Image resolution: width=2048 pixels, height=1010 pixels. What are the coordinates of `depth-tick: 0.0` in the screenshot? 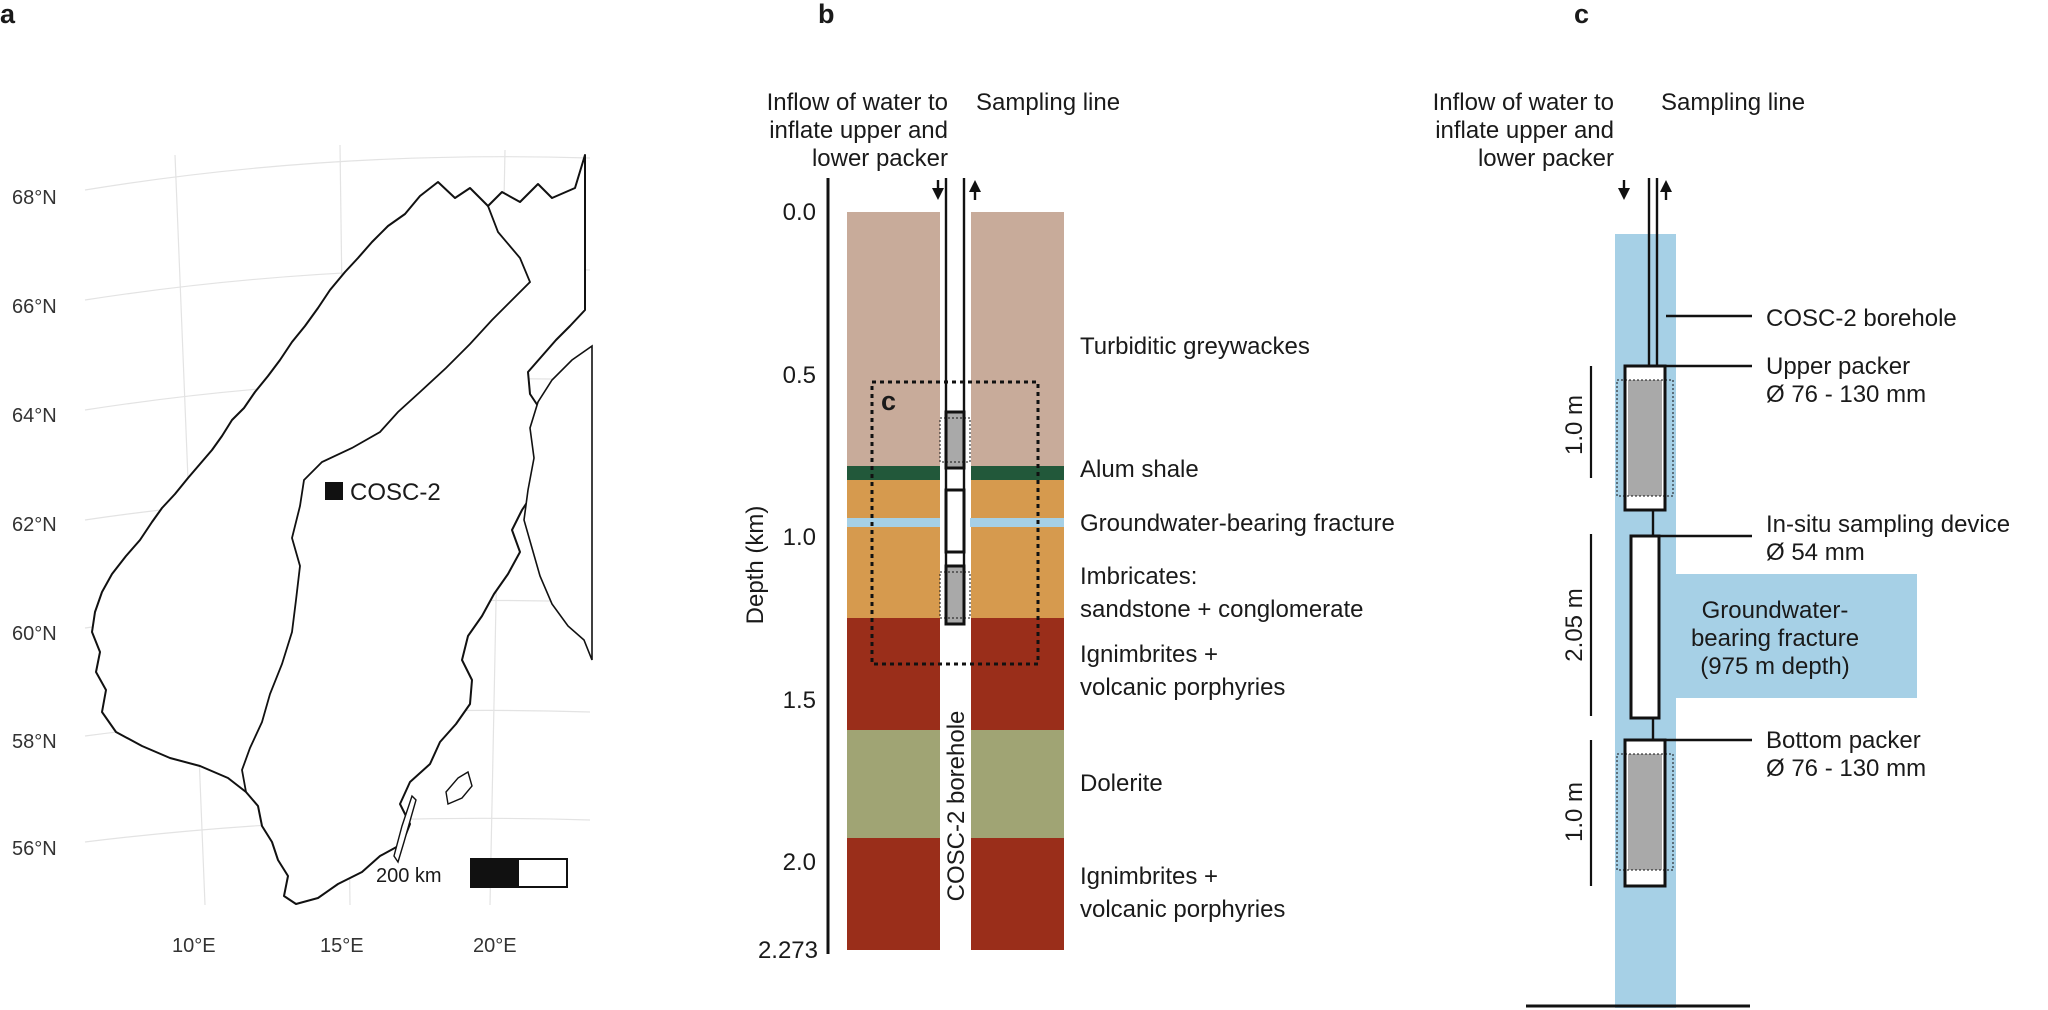 It's located at (799, 212).